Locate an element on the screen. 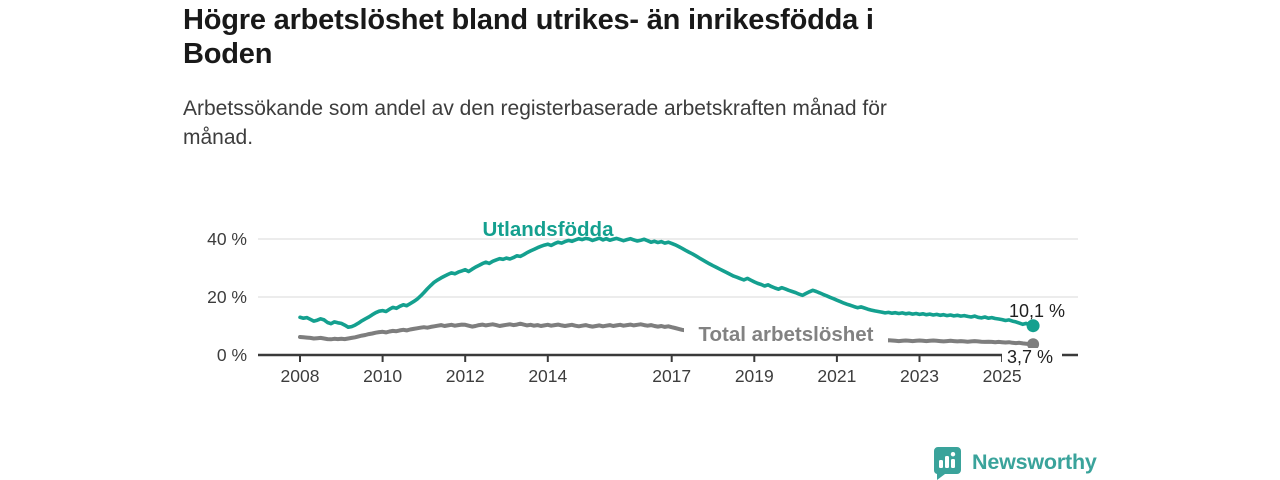 The width and height of the screenshot is (1280, 480). x-tick-label: 2014 is located at coordinates (547, 376).